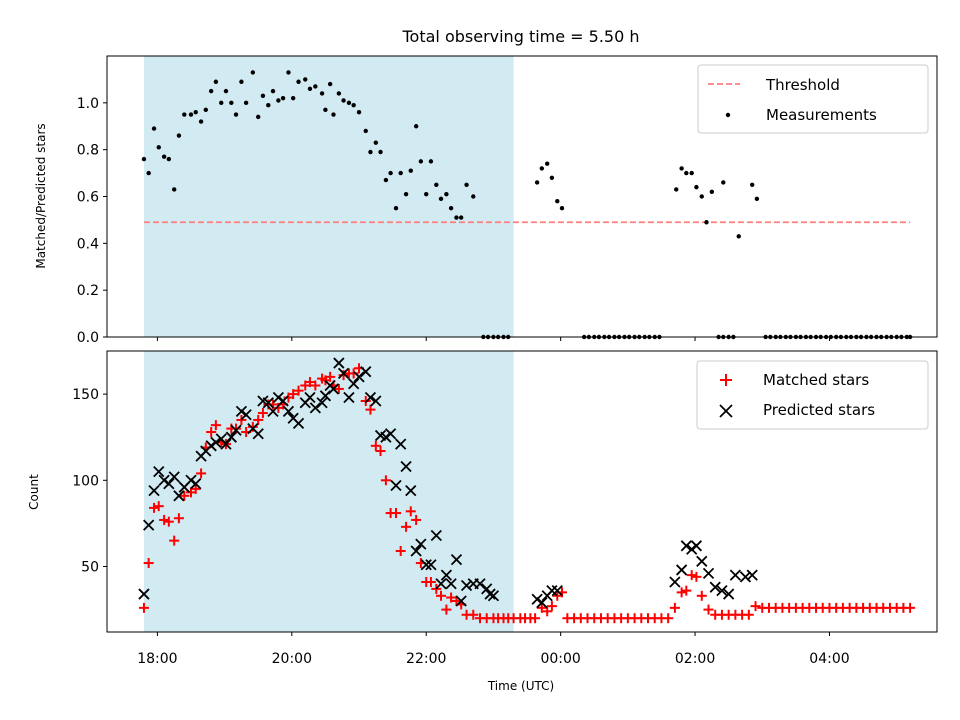 This screenshot has height=720, width=960. Describe the element at coordinates (802, 85) in the screenshot. I see `threshold-legend-label: Threshold` at that location.